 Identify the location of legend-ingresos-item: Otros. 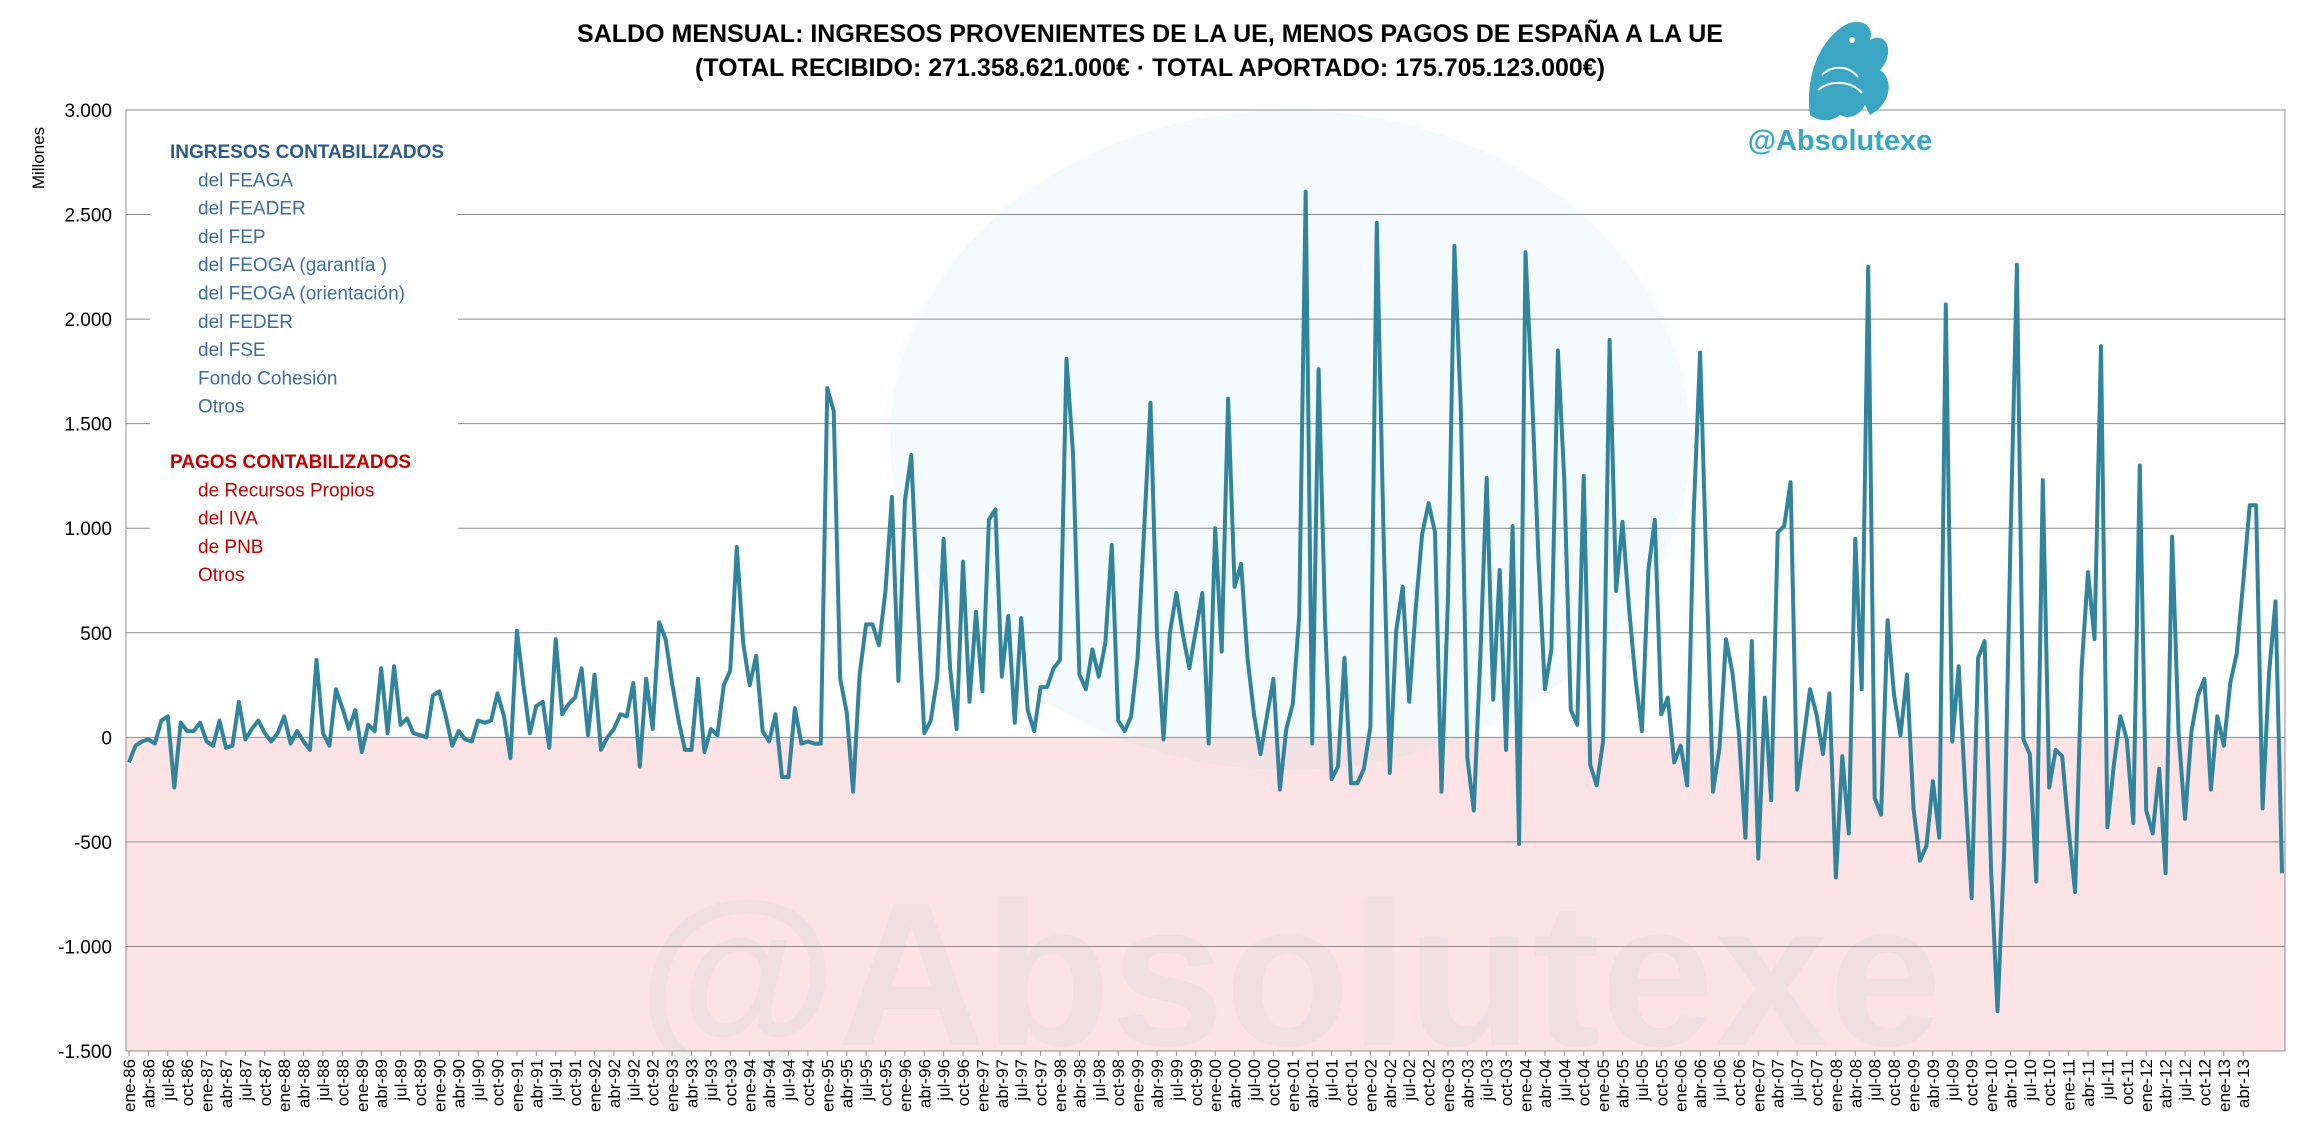
(221, 407).